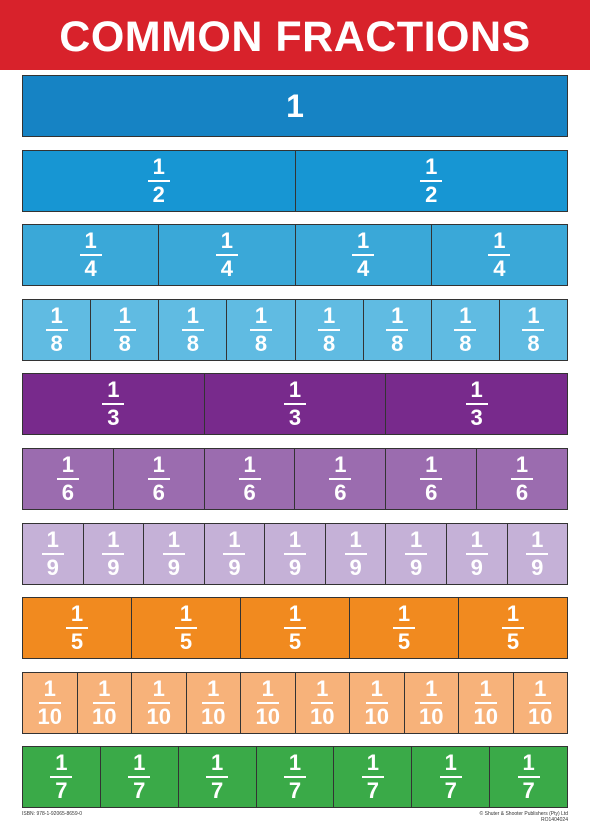  What do you see at coordinates (226, 269) in the screenshot?
I see `denominator: 4` at bounding box center [226, 269].